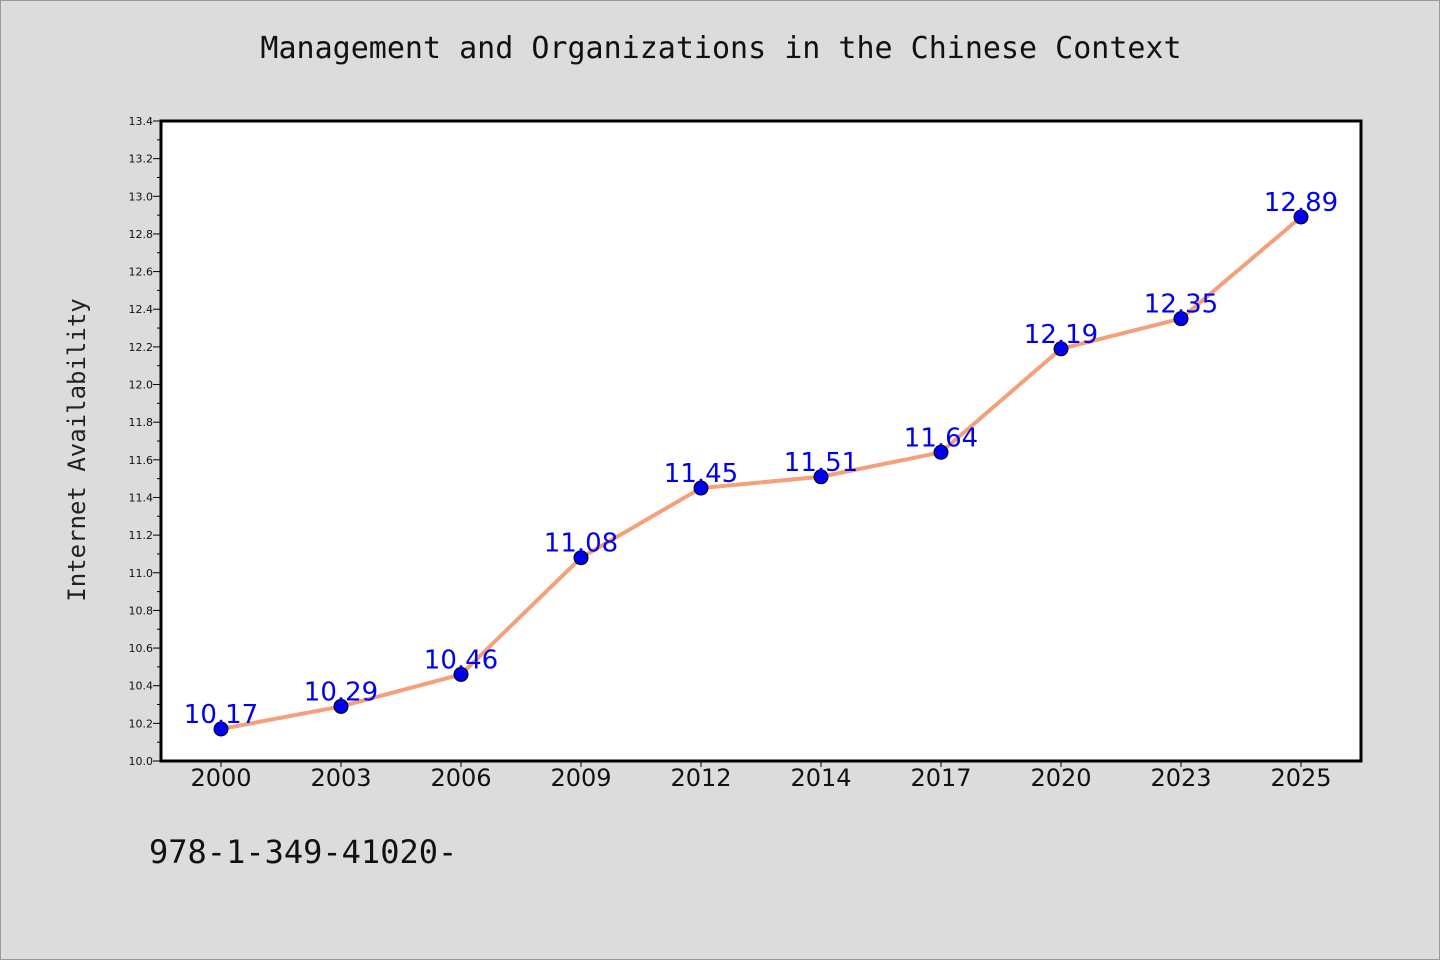 The image size is (1440, 960). I want to click on x-tick-label: 2023, so click(1180, 778).